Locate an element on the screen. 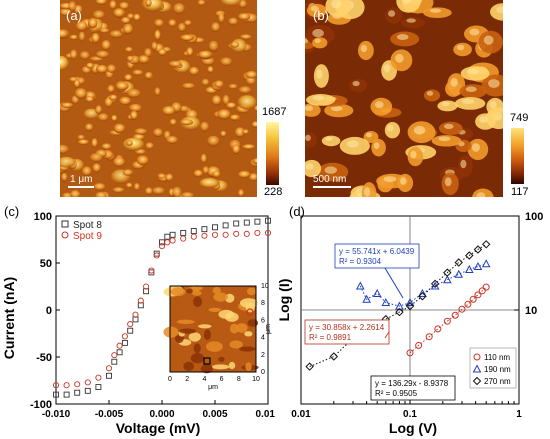 This screenshot has width=550, height=439. d-annot-connector is located at coordinates (387, 335).